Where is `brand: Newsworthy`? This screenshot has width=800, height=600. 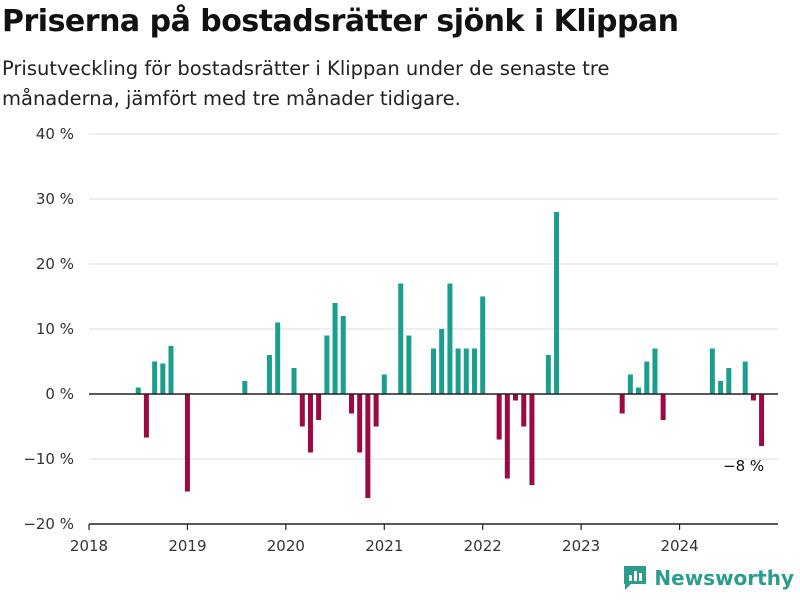
brand: Newsworthy is located at coordinates (708, 578).